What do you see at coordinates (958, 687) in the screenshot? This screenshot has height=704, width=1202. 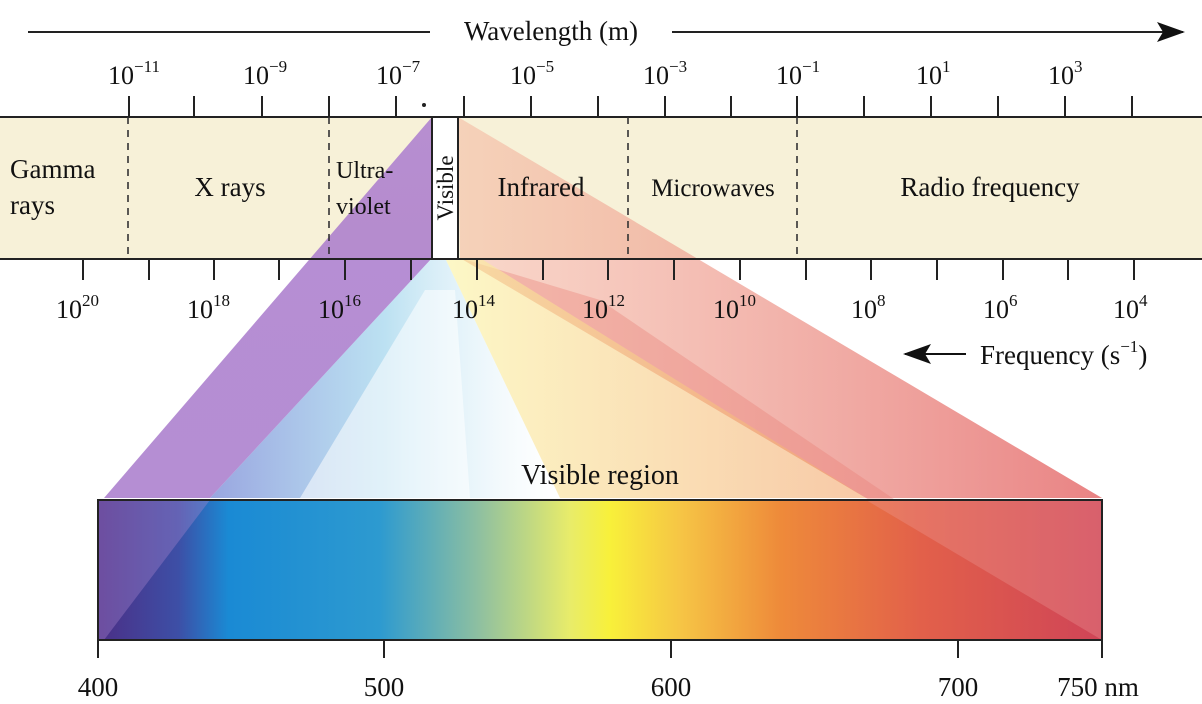 I see `vis-label: 700` at bounding box center [958, 687].